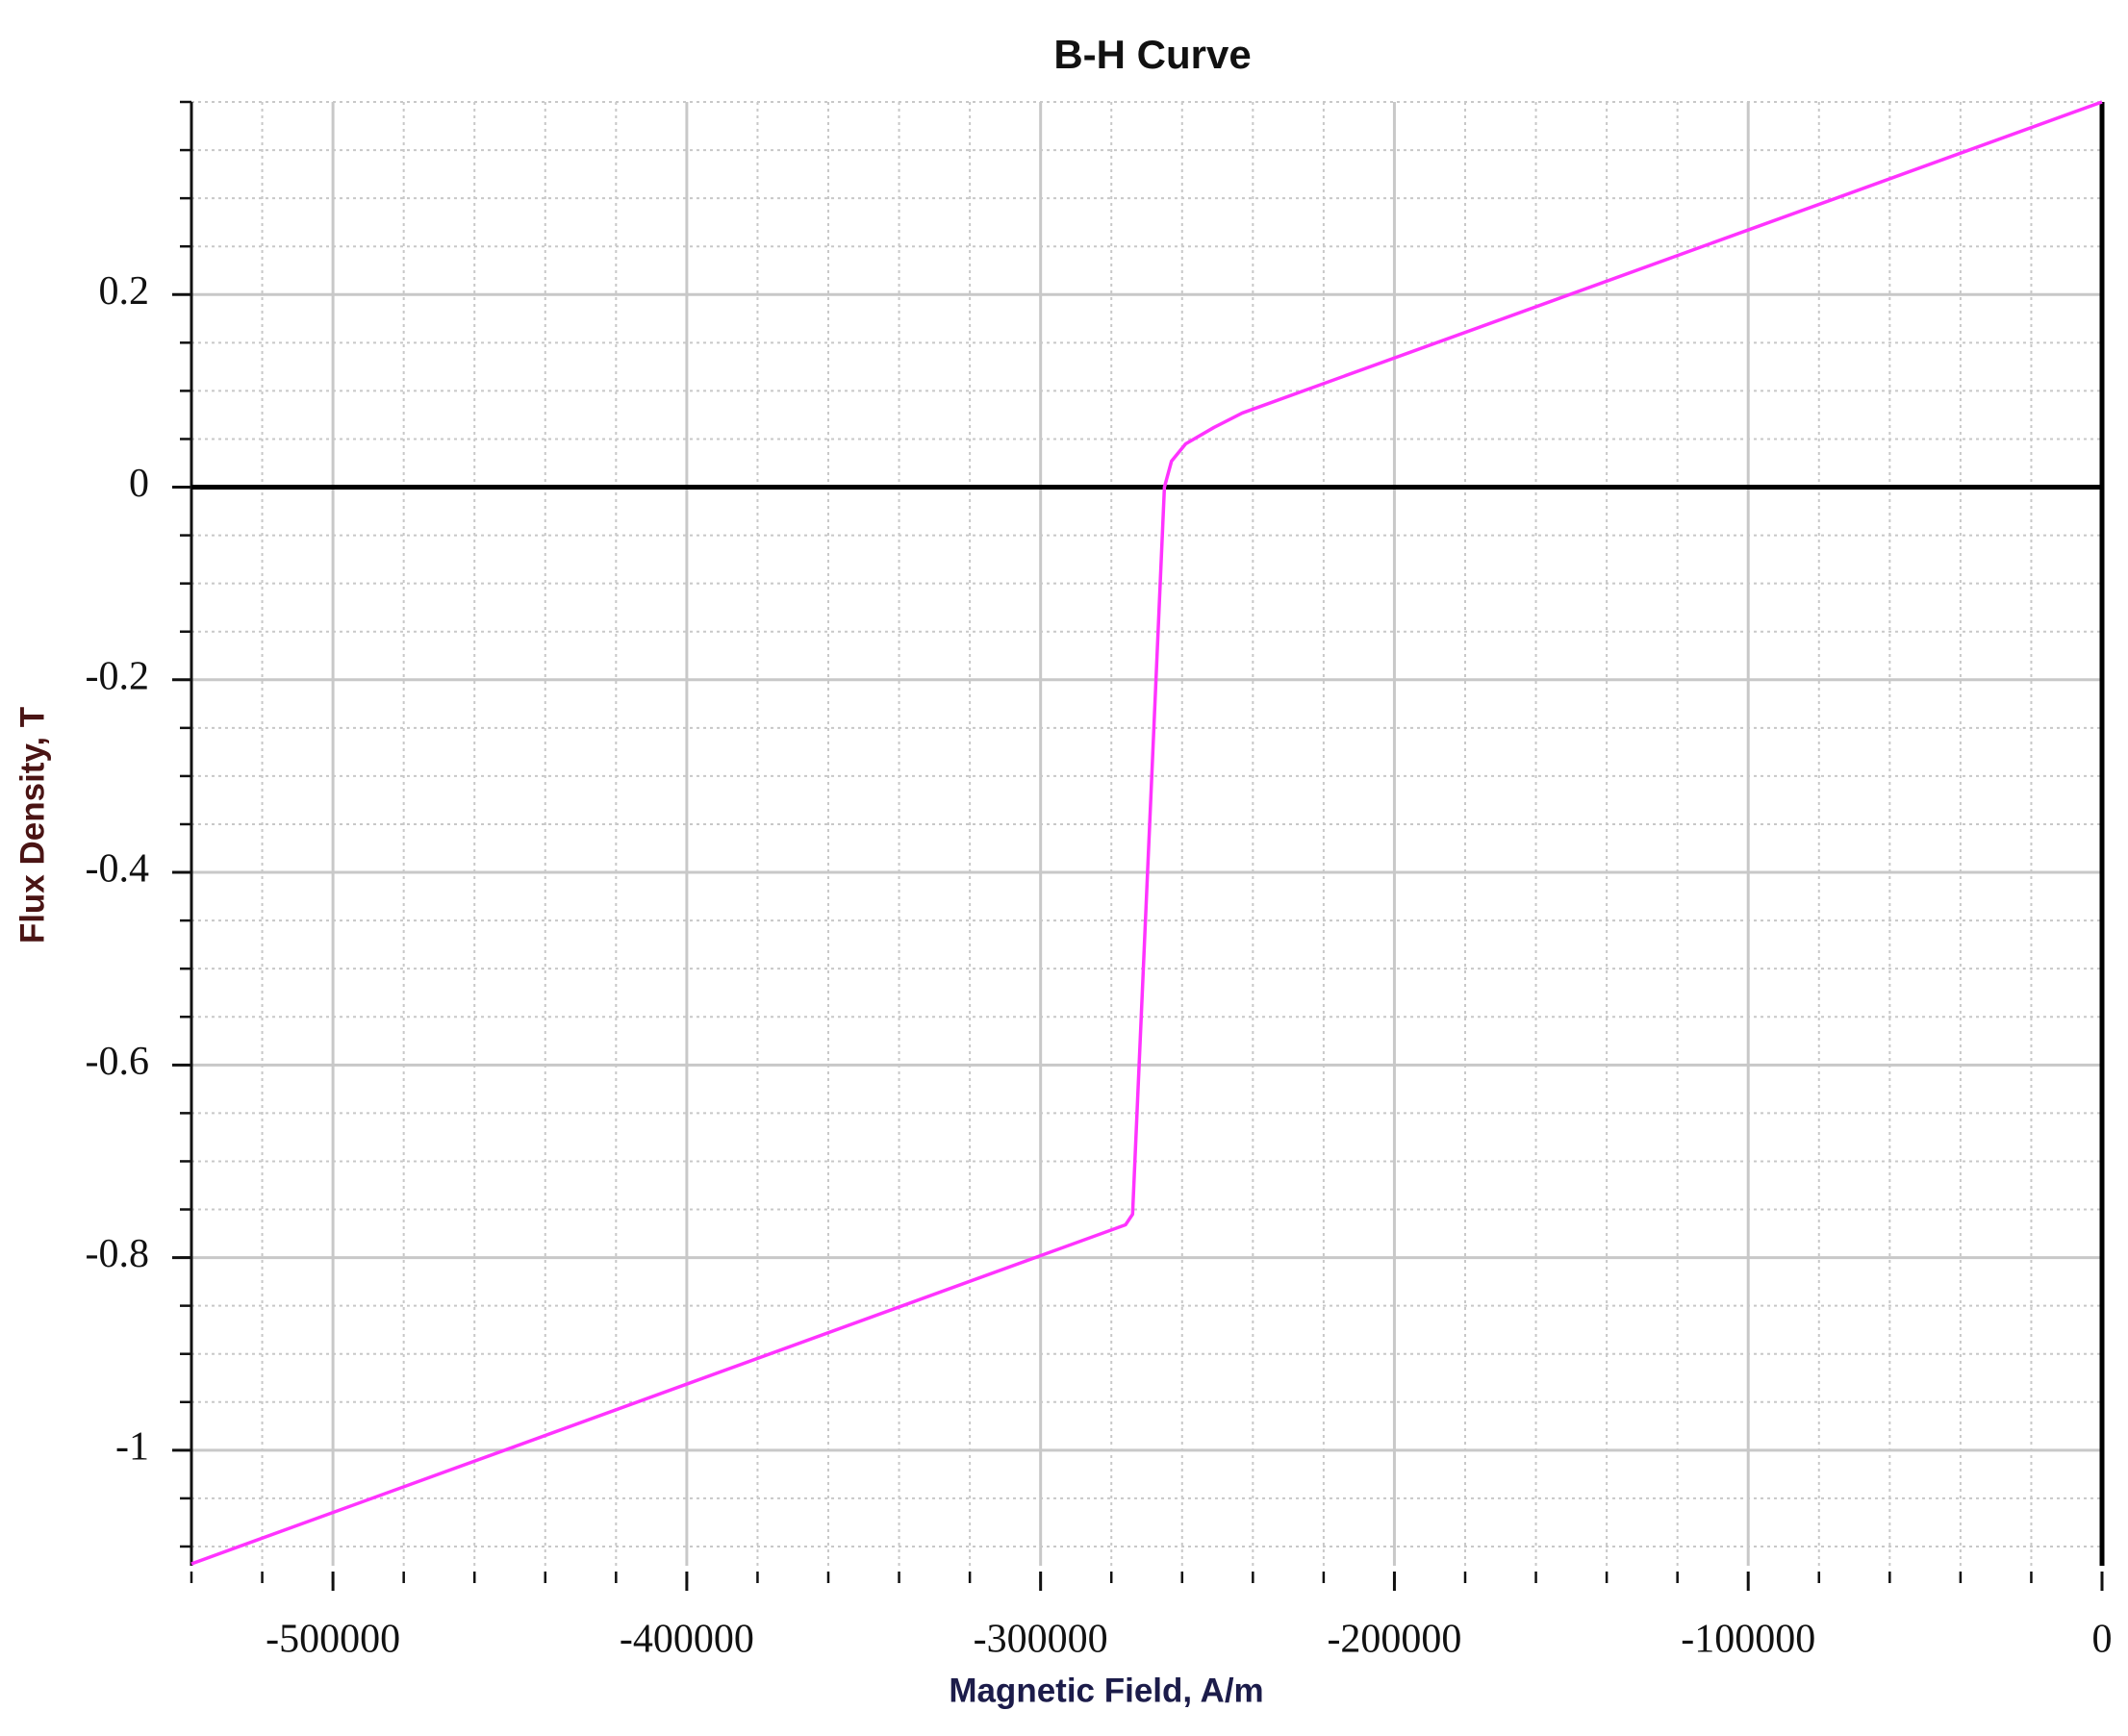 The image size is (2128, 1736). I want to click on y-tick-label: -0.6, so click(118, 1062).